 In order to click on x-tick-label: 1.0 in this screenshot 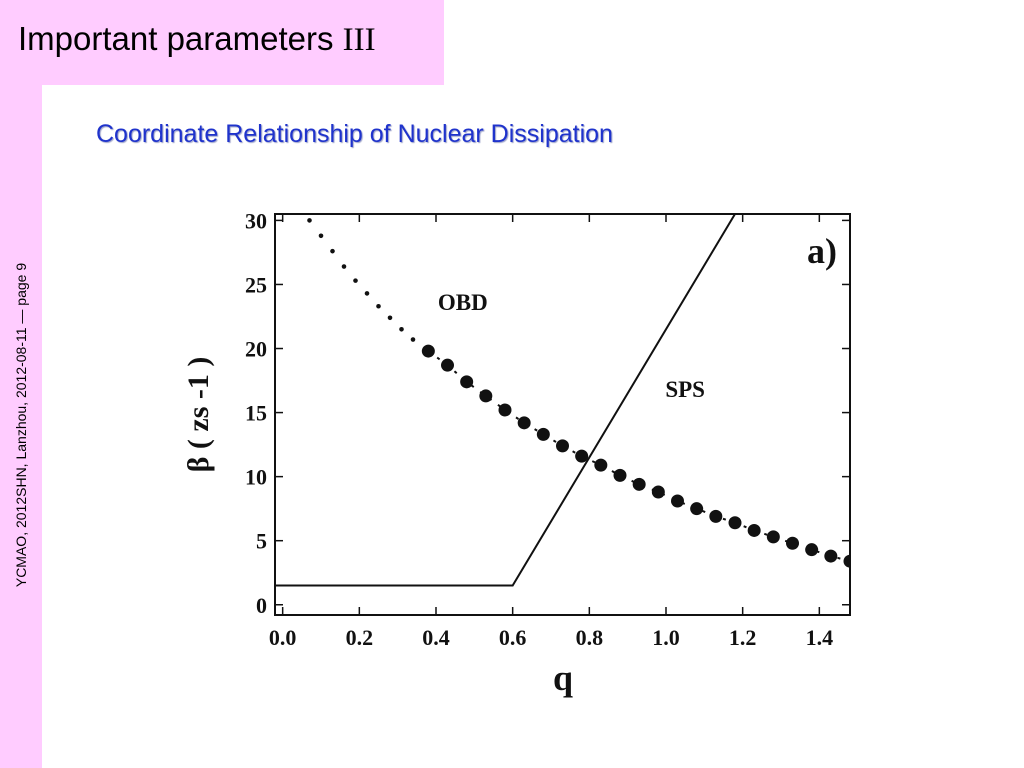, I will do `click(666, 637)`.